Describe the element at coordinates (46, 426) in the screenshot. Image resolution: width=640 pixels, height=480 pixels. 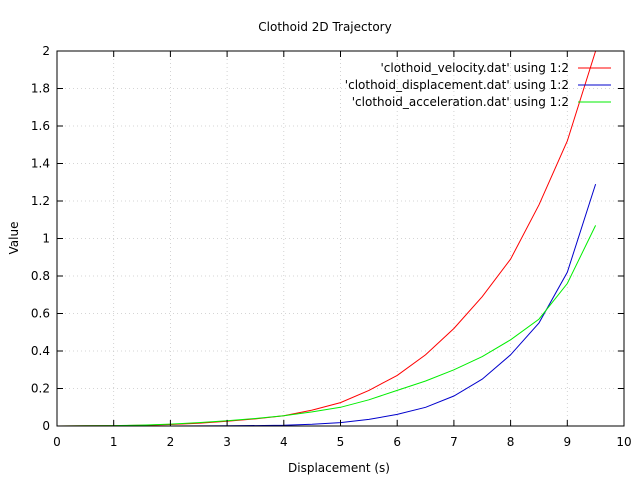
I see `y-tick-label: 0` at that location.